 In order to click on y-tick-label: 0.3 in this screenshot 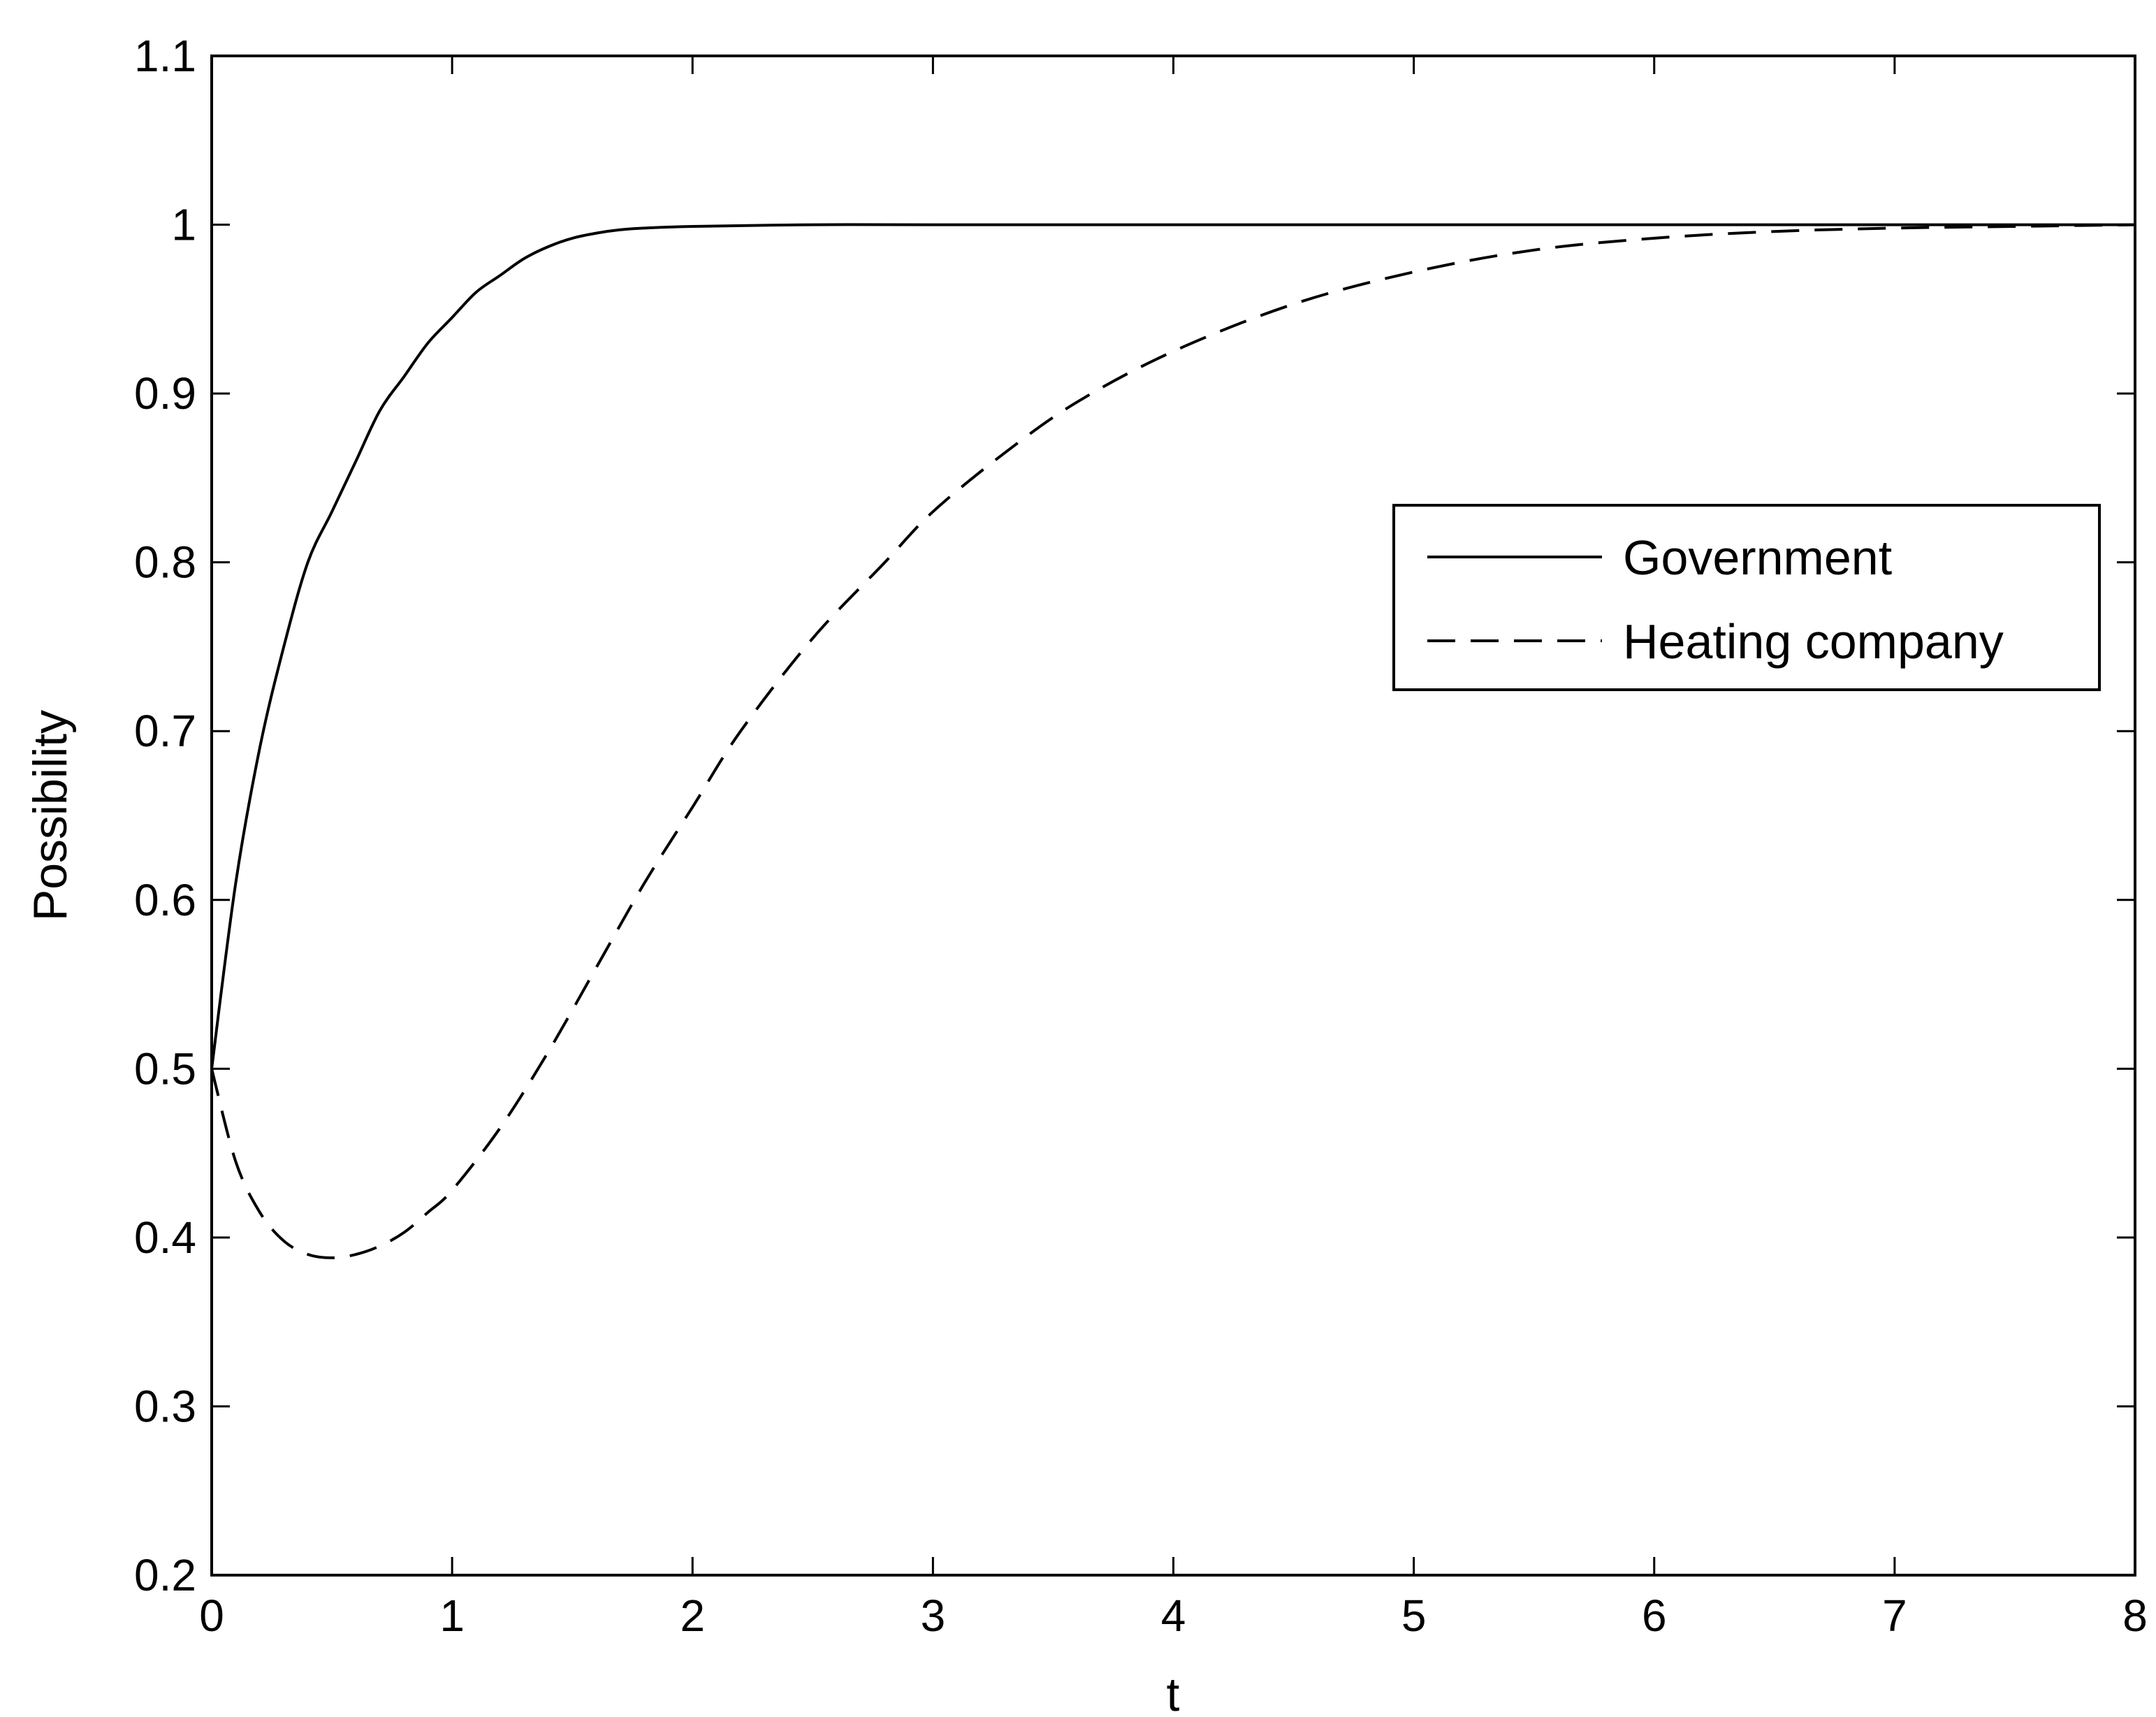, I will do `click(165, 1406)`.